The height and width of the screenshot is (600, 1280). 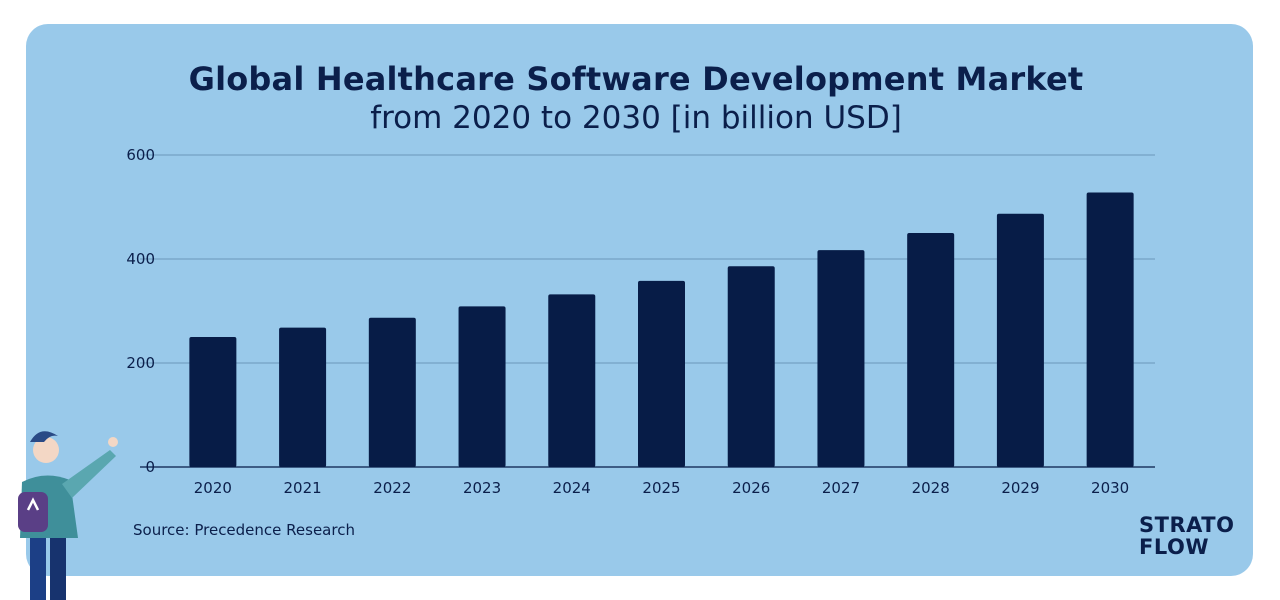 What do you see at coordinates (140, 311) in the screenshot?
I see `y-tick-labels: 0 200 400 600` at bounding box center [140, 311].